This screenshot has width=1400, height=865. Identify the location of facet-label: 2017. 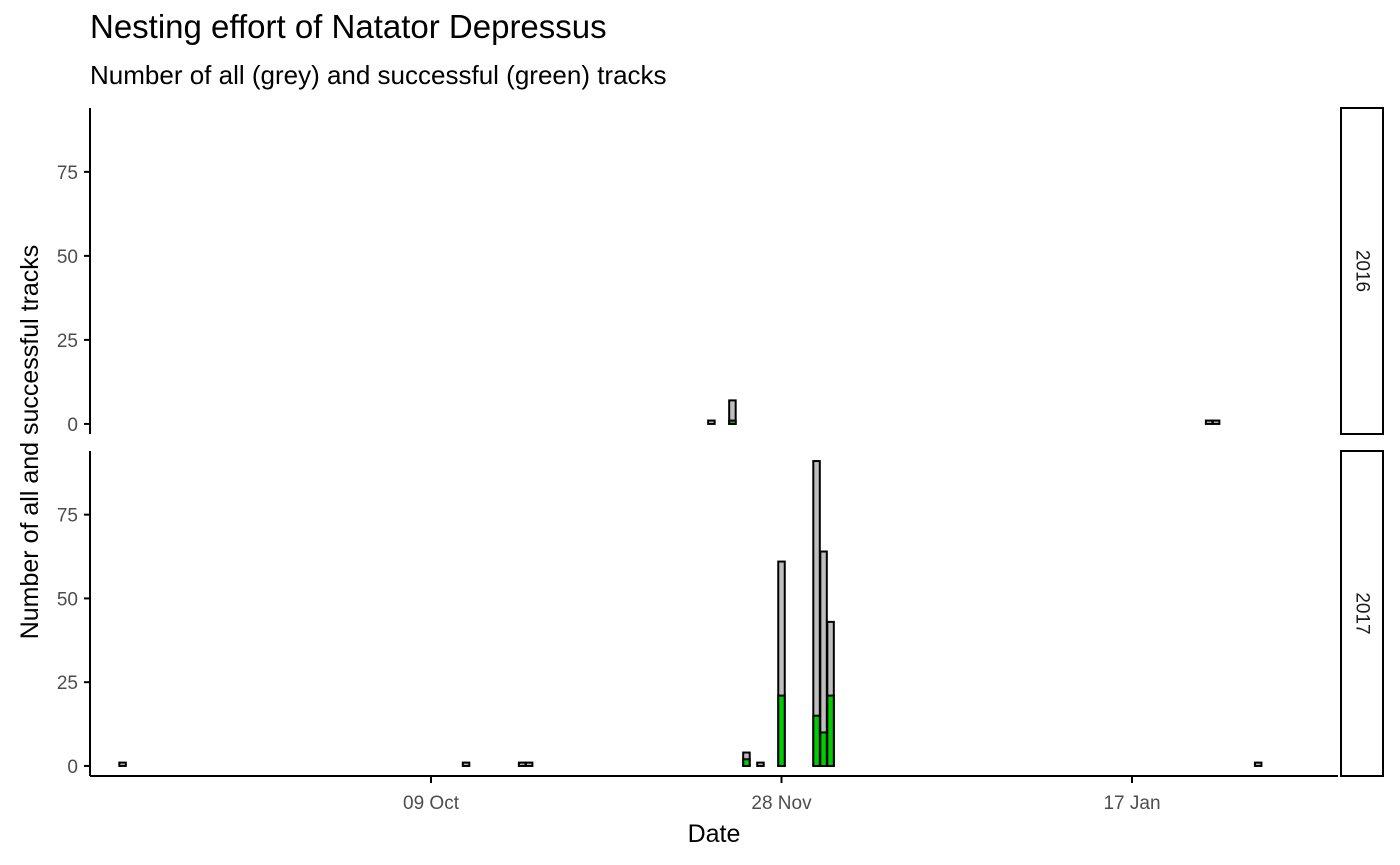
(1362, 613).